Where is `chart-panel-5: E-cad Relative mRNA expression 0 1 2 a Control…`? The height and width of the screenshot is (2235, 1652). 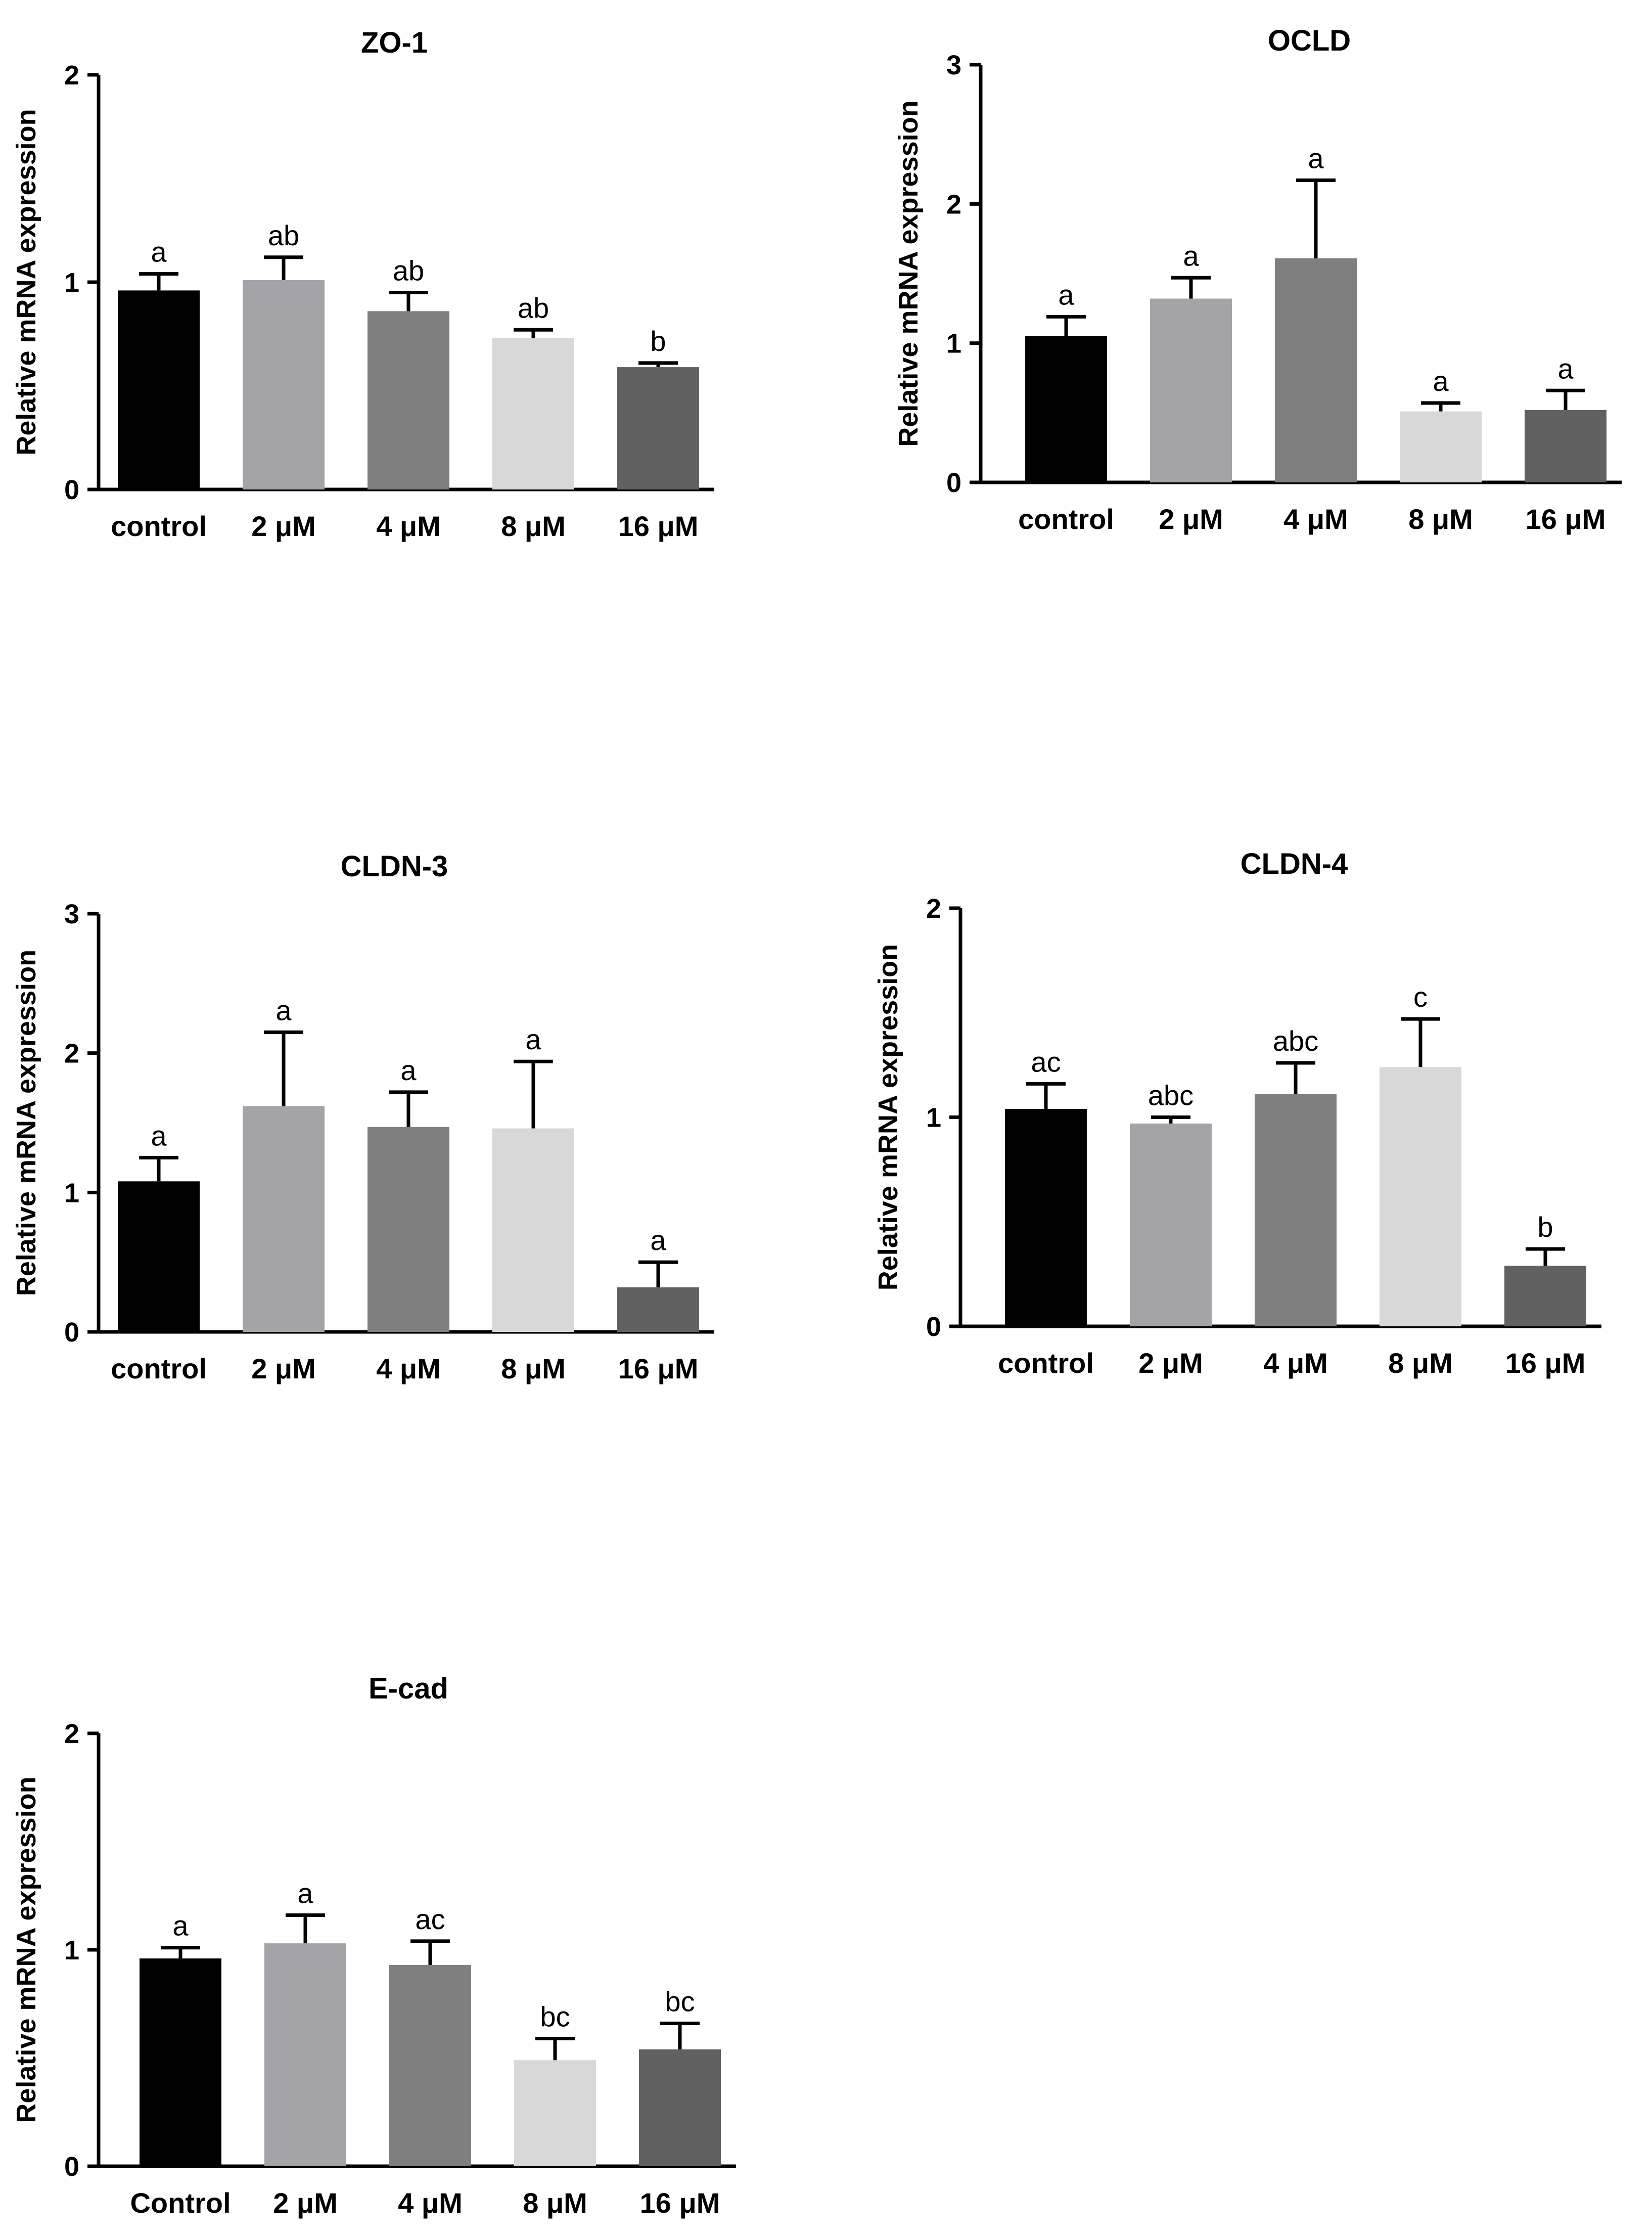
chart-panel-5: E-cad Relative mRNA expression 0 1 2 a Control… is located at coordinates (374, 1945).